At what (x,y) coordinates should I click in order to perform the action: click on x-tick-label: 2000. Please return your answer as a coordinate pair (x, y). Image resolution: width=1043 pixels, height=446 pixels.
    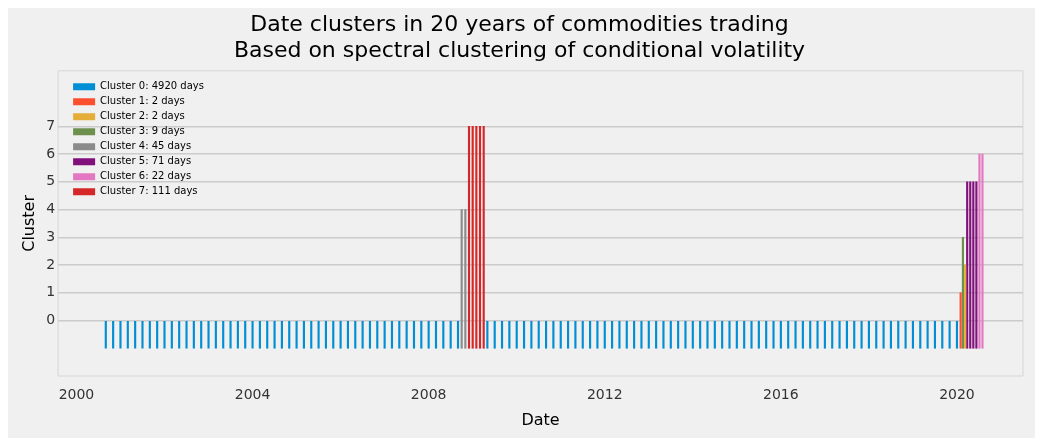
    Looking at the image, I should click on (76, 394).